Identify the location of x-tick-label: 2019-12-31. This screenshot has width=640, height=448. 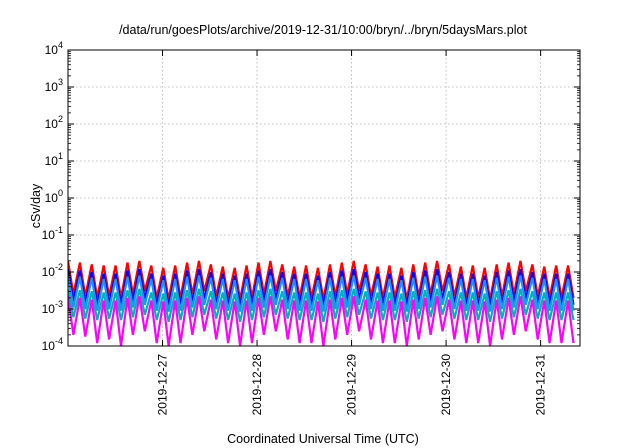
(541, 385).